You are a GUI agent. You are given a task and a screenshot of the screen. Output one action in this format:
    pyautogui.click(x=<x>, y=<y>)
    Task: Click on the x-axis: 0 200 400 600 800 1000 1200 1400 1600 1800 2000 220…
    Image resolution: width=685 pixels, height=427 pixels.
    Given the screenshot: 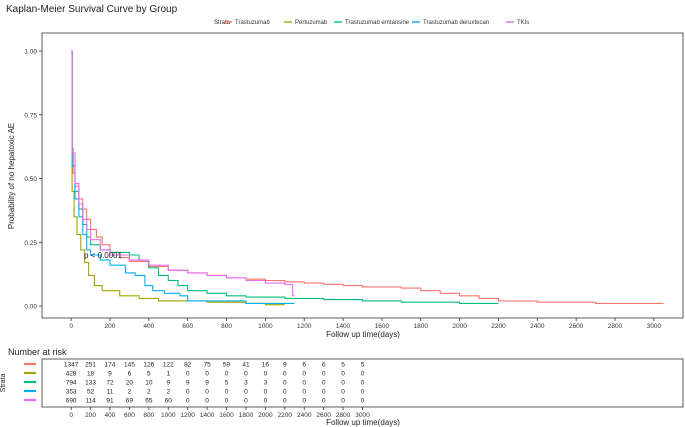 What is the action you would take?
    pyautogui.click(x=365, y=324)
    